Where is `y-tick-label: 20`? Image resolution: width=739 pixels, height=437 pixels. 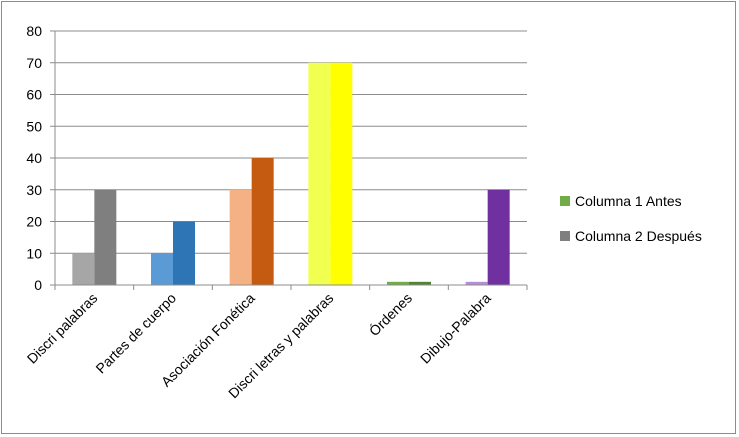 y-tick-label: 20 is located at coordinates (34, 222).